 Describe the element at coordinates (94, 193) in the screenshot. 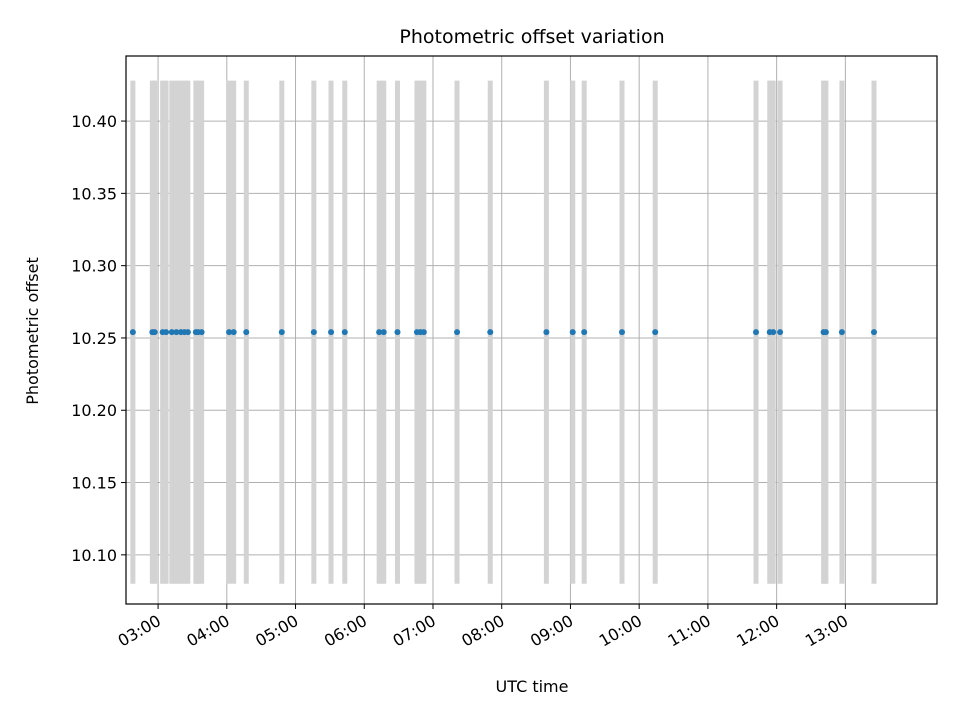

I see `y-tick-label: 10.35` at that location.